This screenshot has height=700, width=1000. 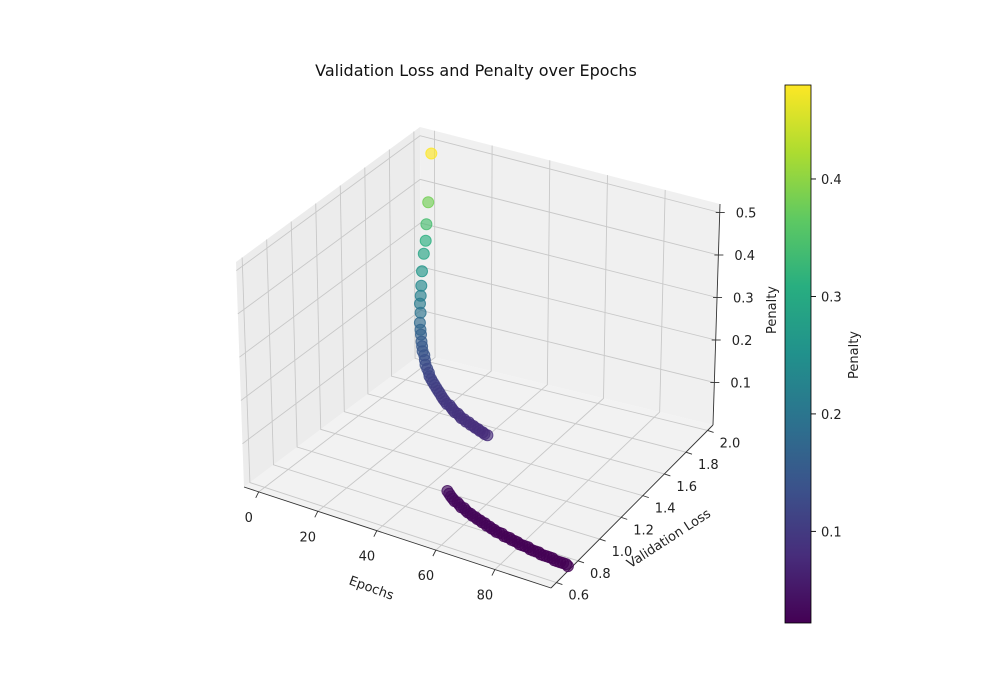 I want to click on colorbar-tick-label: 0.1, so click(x=831, y=532).